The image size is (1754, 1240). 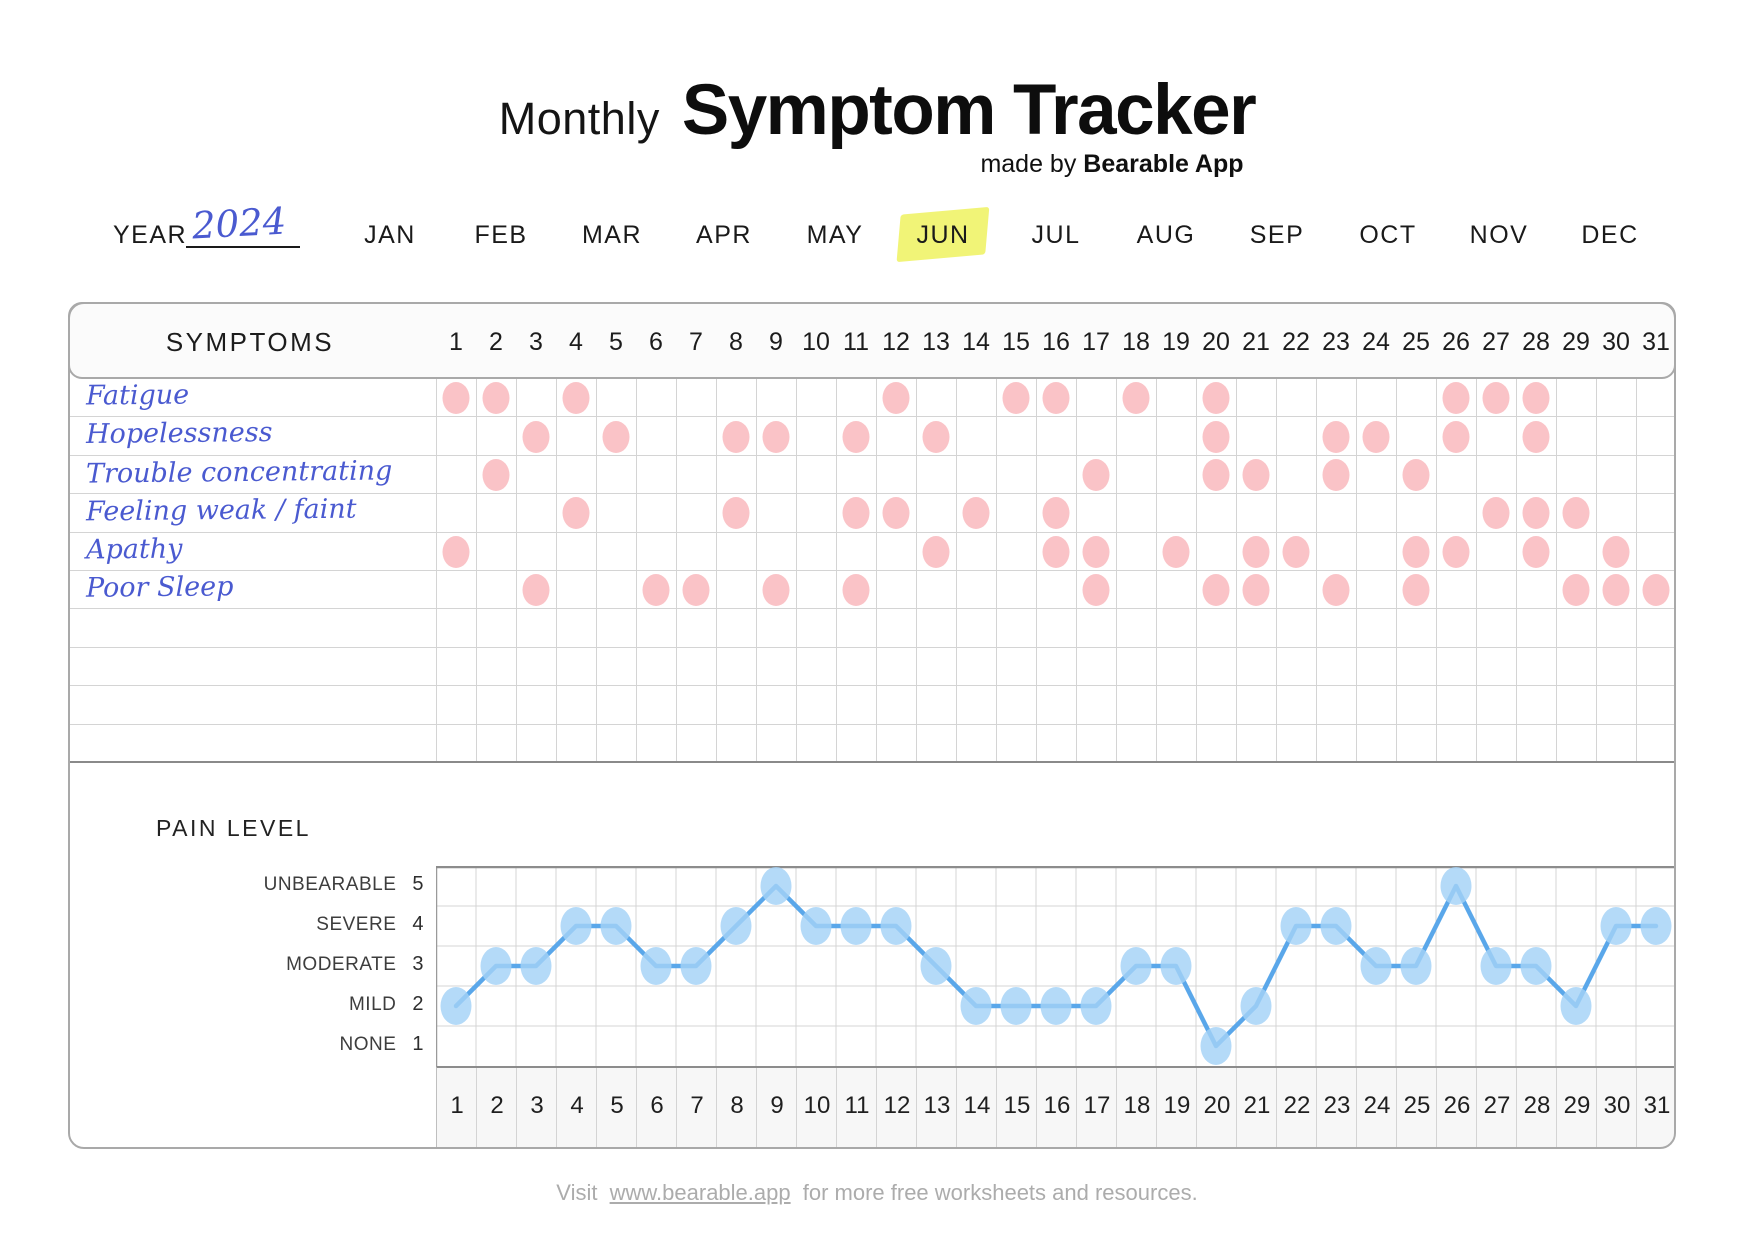 I want to click on axis-day-4: 4, so click(x=577, y=1105).